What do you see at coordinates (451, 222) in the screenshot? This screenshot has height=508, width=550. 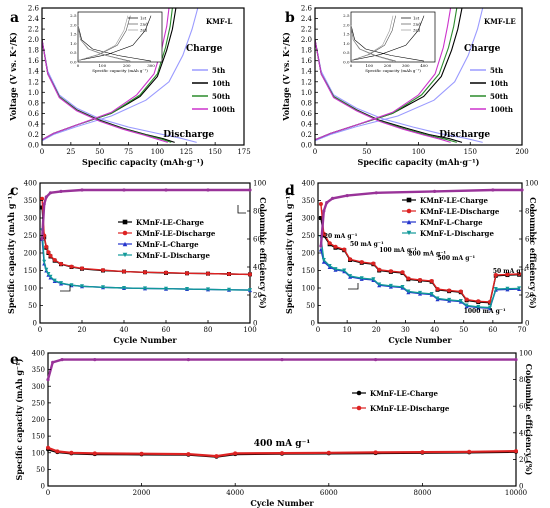 I see `legend-label: KMnF-L-Charge` at bounding box center [451, 222].